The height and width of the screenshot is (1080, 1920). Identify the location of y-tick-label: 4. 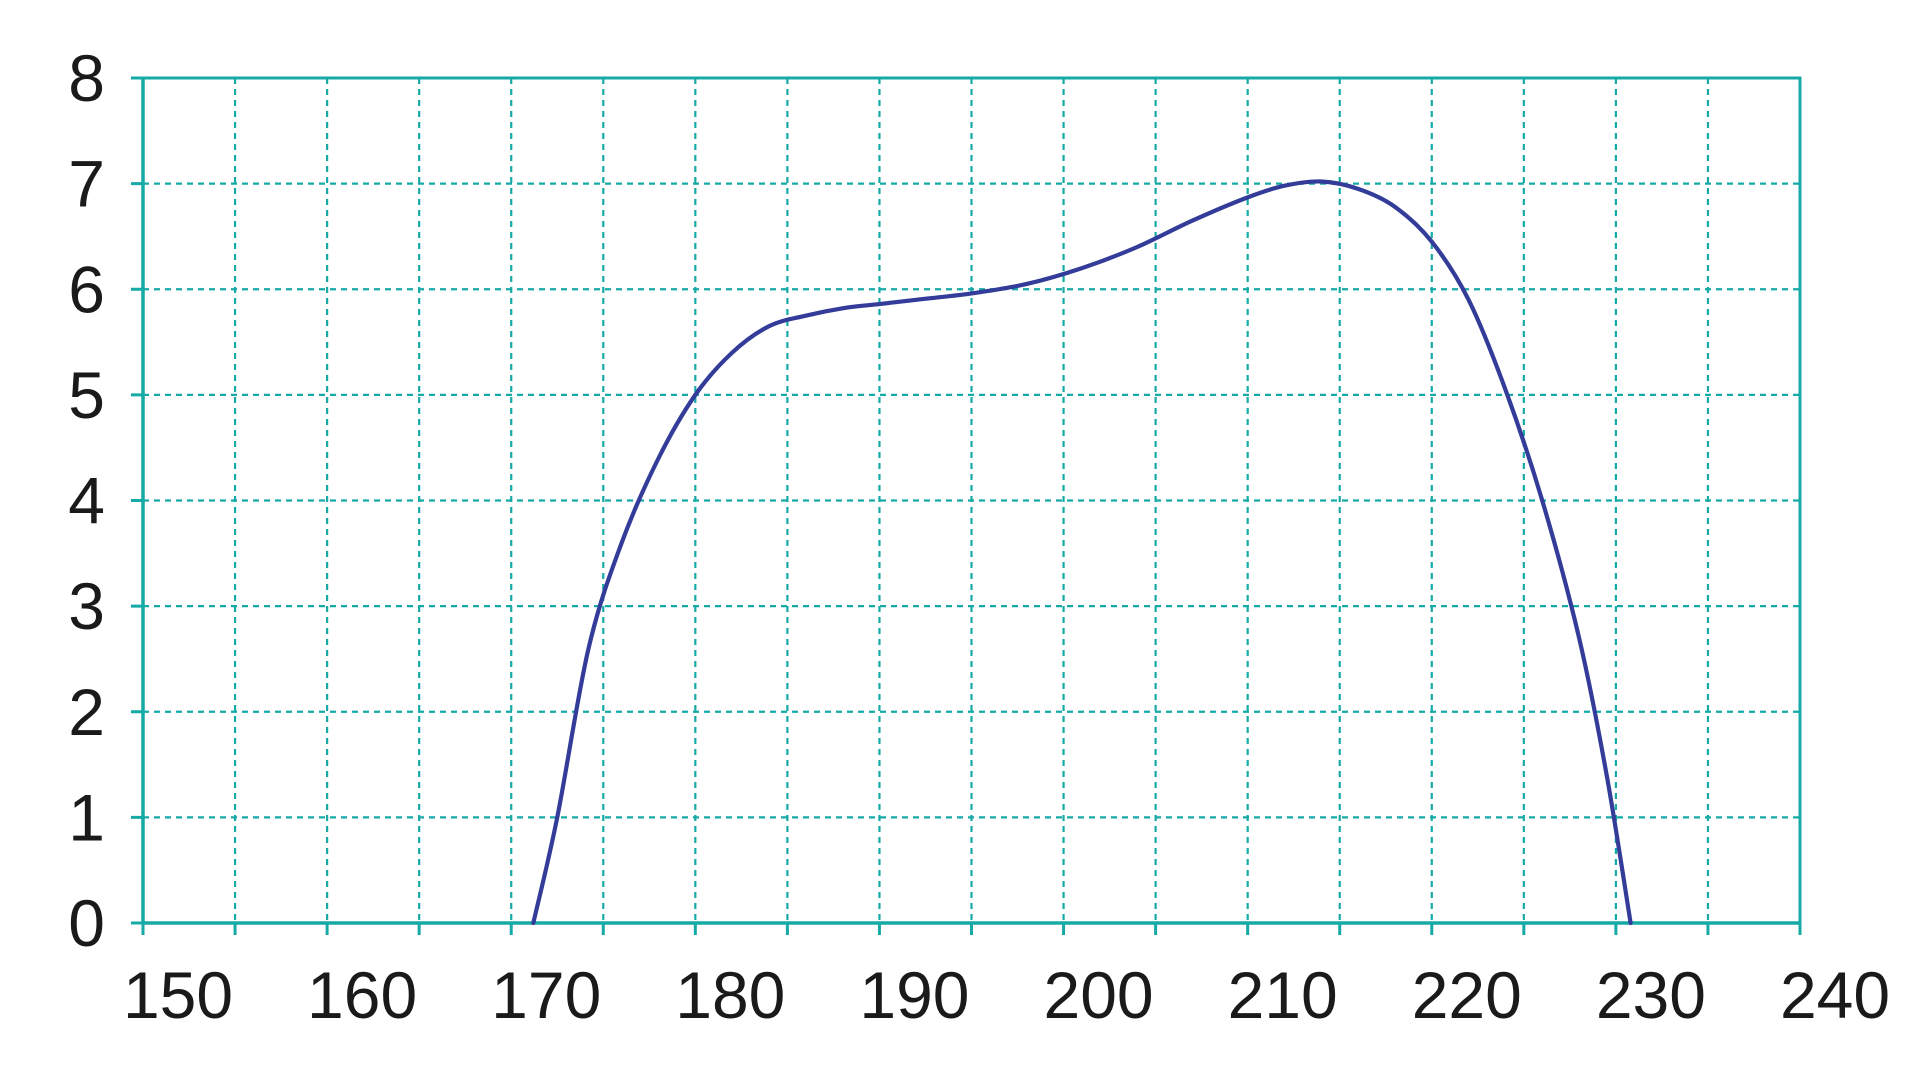
(86, 501).